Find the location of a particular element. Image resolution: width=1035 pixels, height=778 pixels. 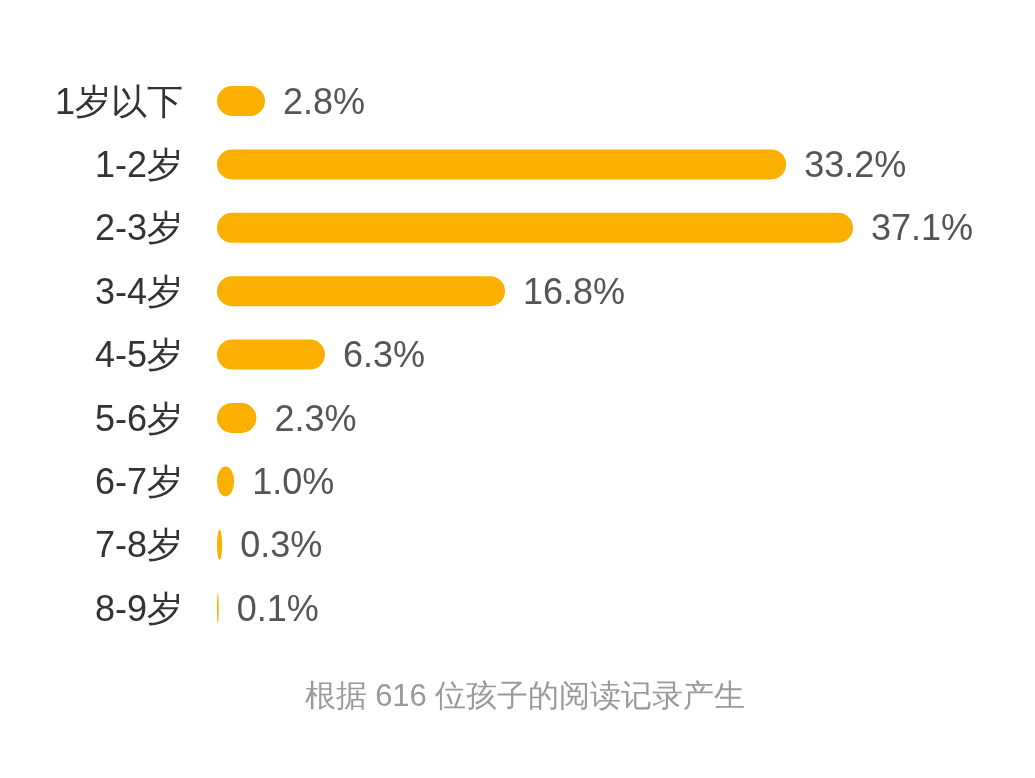

data-label: 6.3% is located at coordinates (384, 355).